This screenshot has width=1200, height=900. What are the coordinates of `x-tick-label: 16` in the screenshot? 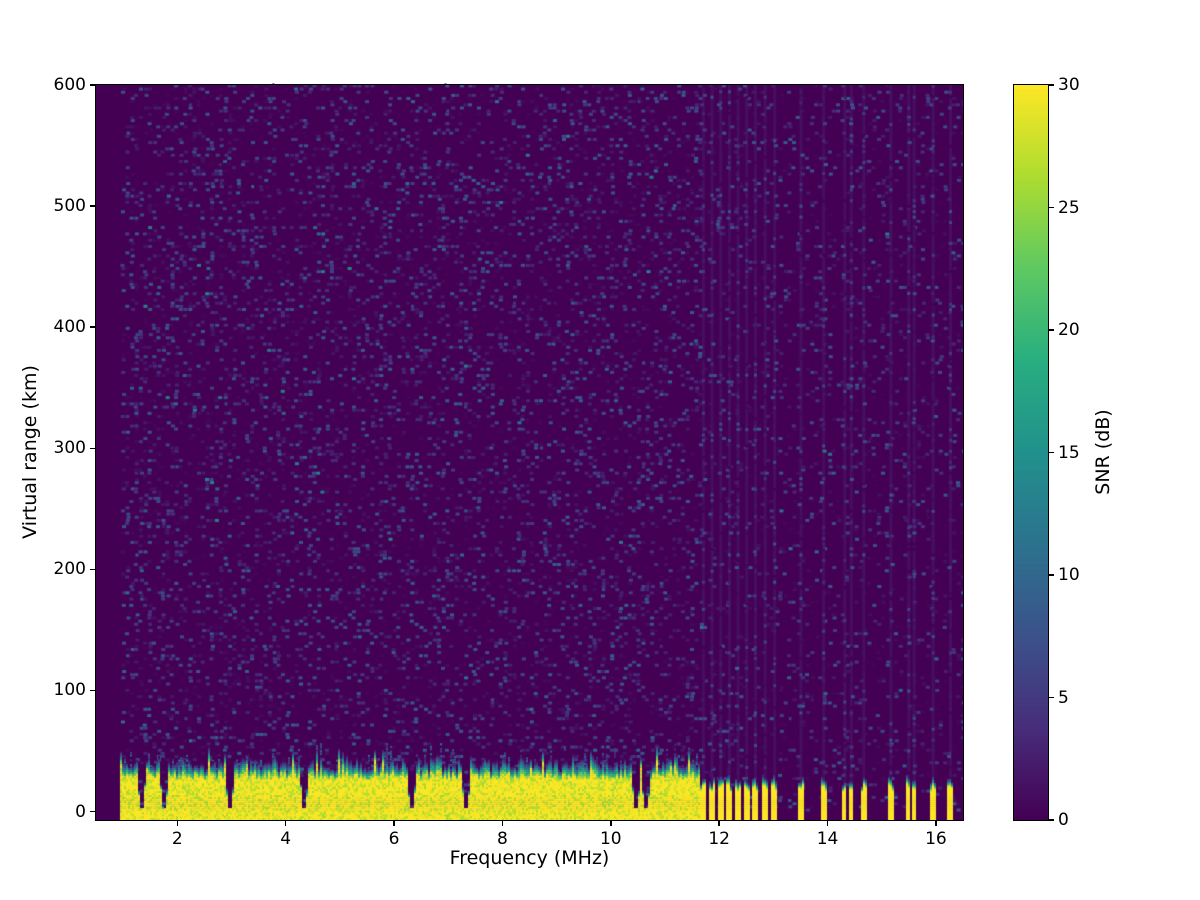 It's located at (936, 839).